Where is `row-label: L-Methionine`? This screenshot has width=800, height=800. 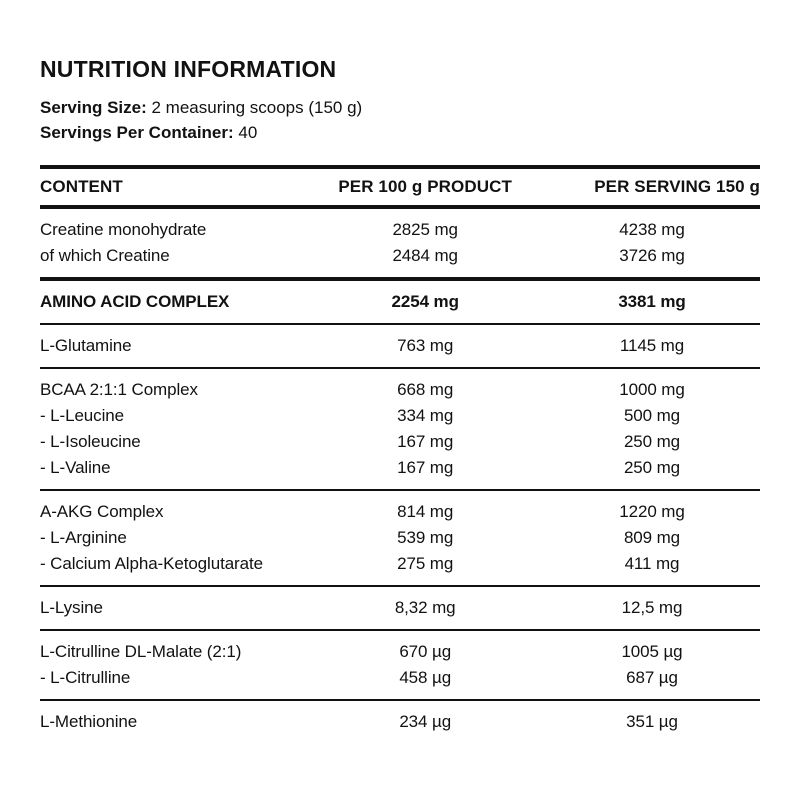 row-label: L-Methionine is located at coordinates (89, 721).